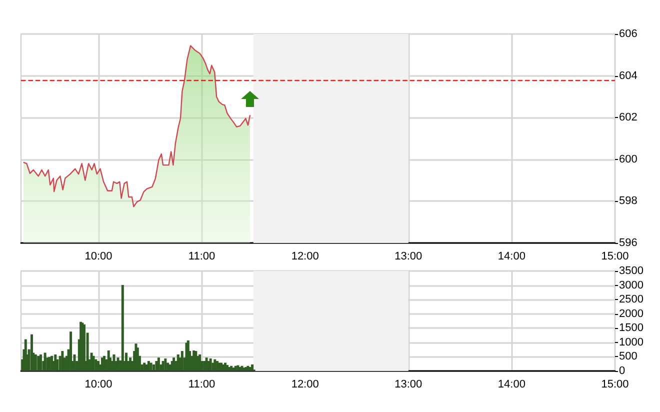  I want to click on y-tick-label: 500, so click(628, 356).